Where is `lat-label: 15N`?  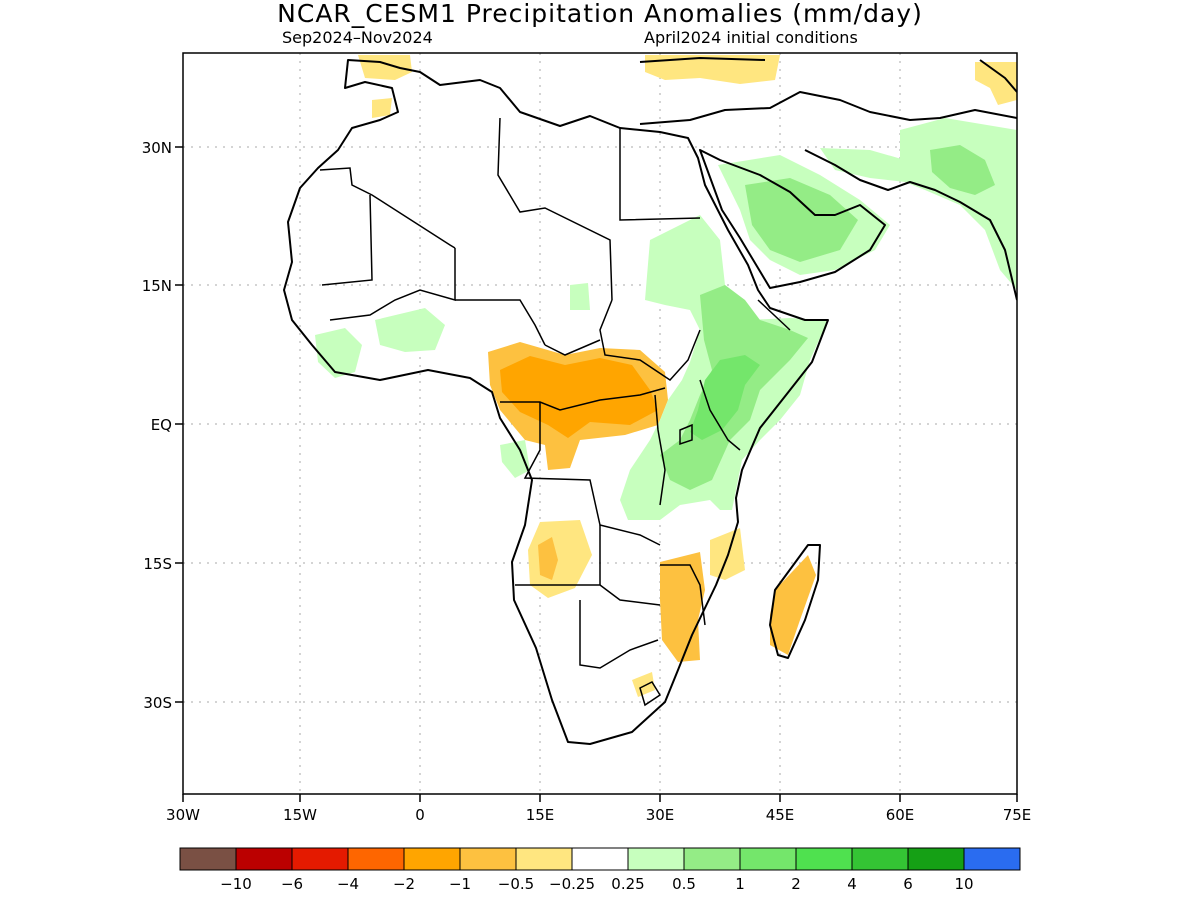
lat-label: 15N is located at coordinates (157, 286).